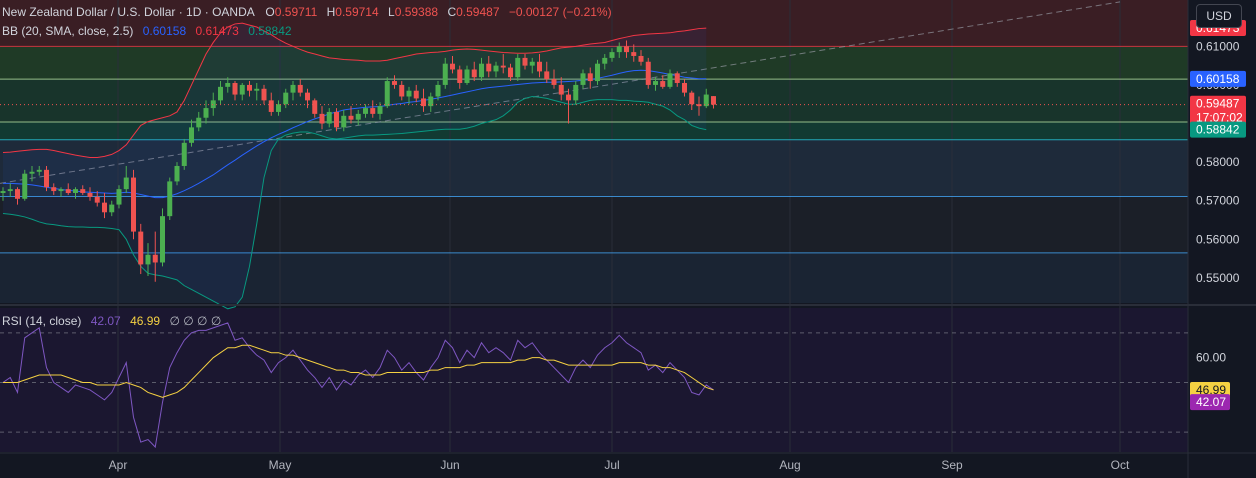 The width and height of the screenshot is (1256, 478). Describe the element at coordinates (217, 31) in the screenshot. I see `bb-upper-value: 0.61473` at that location.